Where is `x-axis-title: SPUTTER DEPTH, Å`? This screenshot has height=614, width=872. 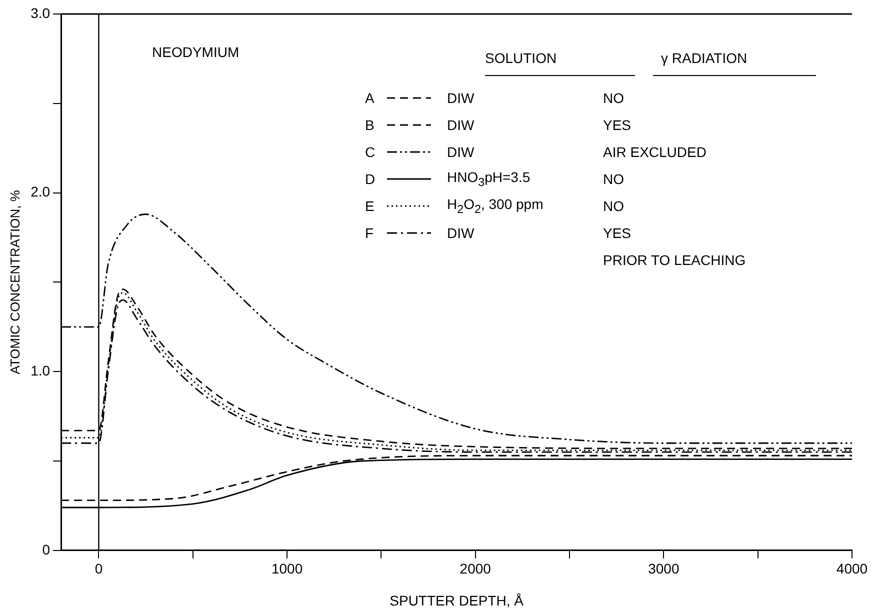
x-axis-title: SPUTTER DEPTH, Å is located at coordinates (457, 600).